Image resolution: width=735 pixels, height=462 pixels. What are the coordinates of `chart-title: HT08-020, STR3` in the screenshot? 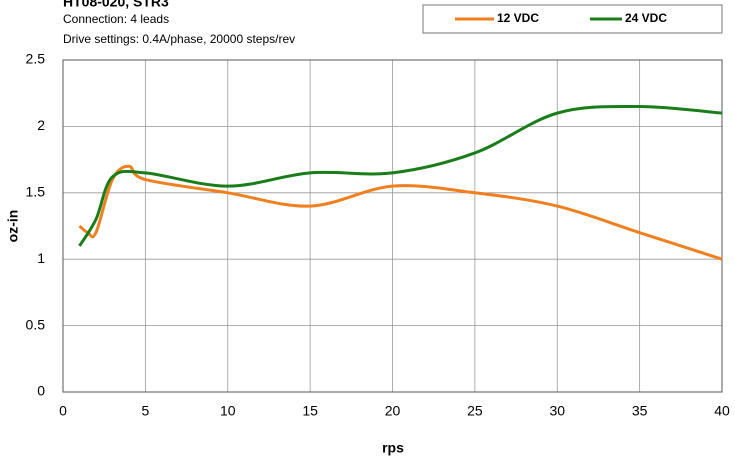 It's located at (116, 5).